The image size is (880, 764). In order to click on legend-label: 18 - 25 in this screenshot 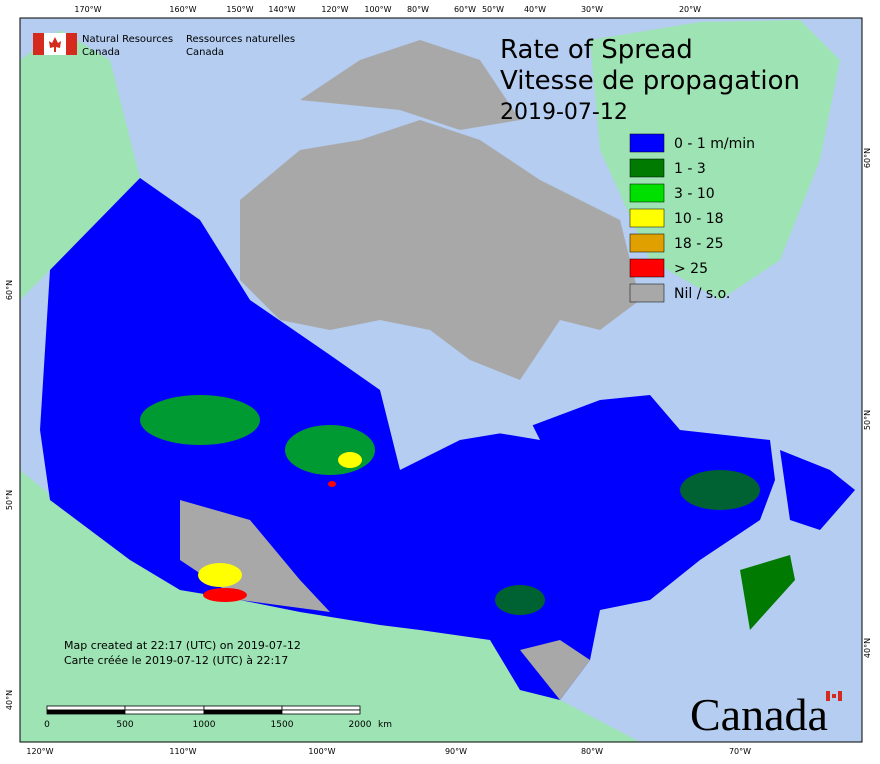, I will do `click(699, 244)`.